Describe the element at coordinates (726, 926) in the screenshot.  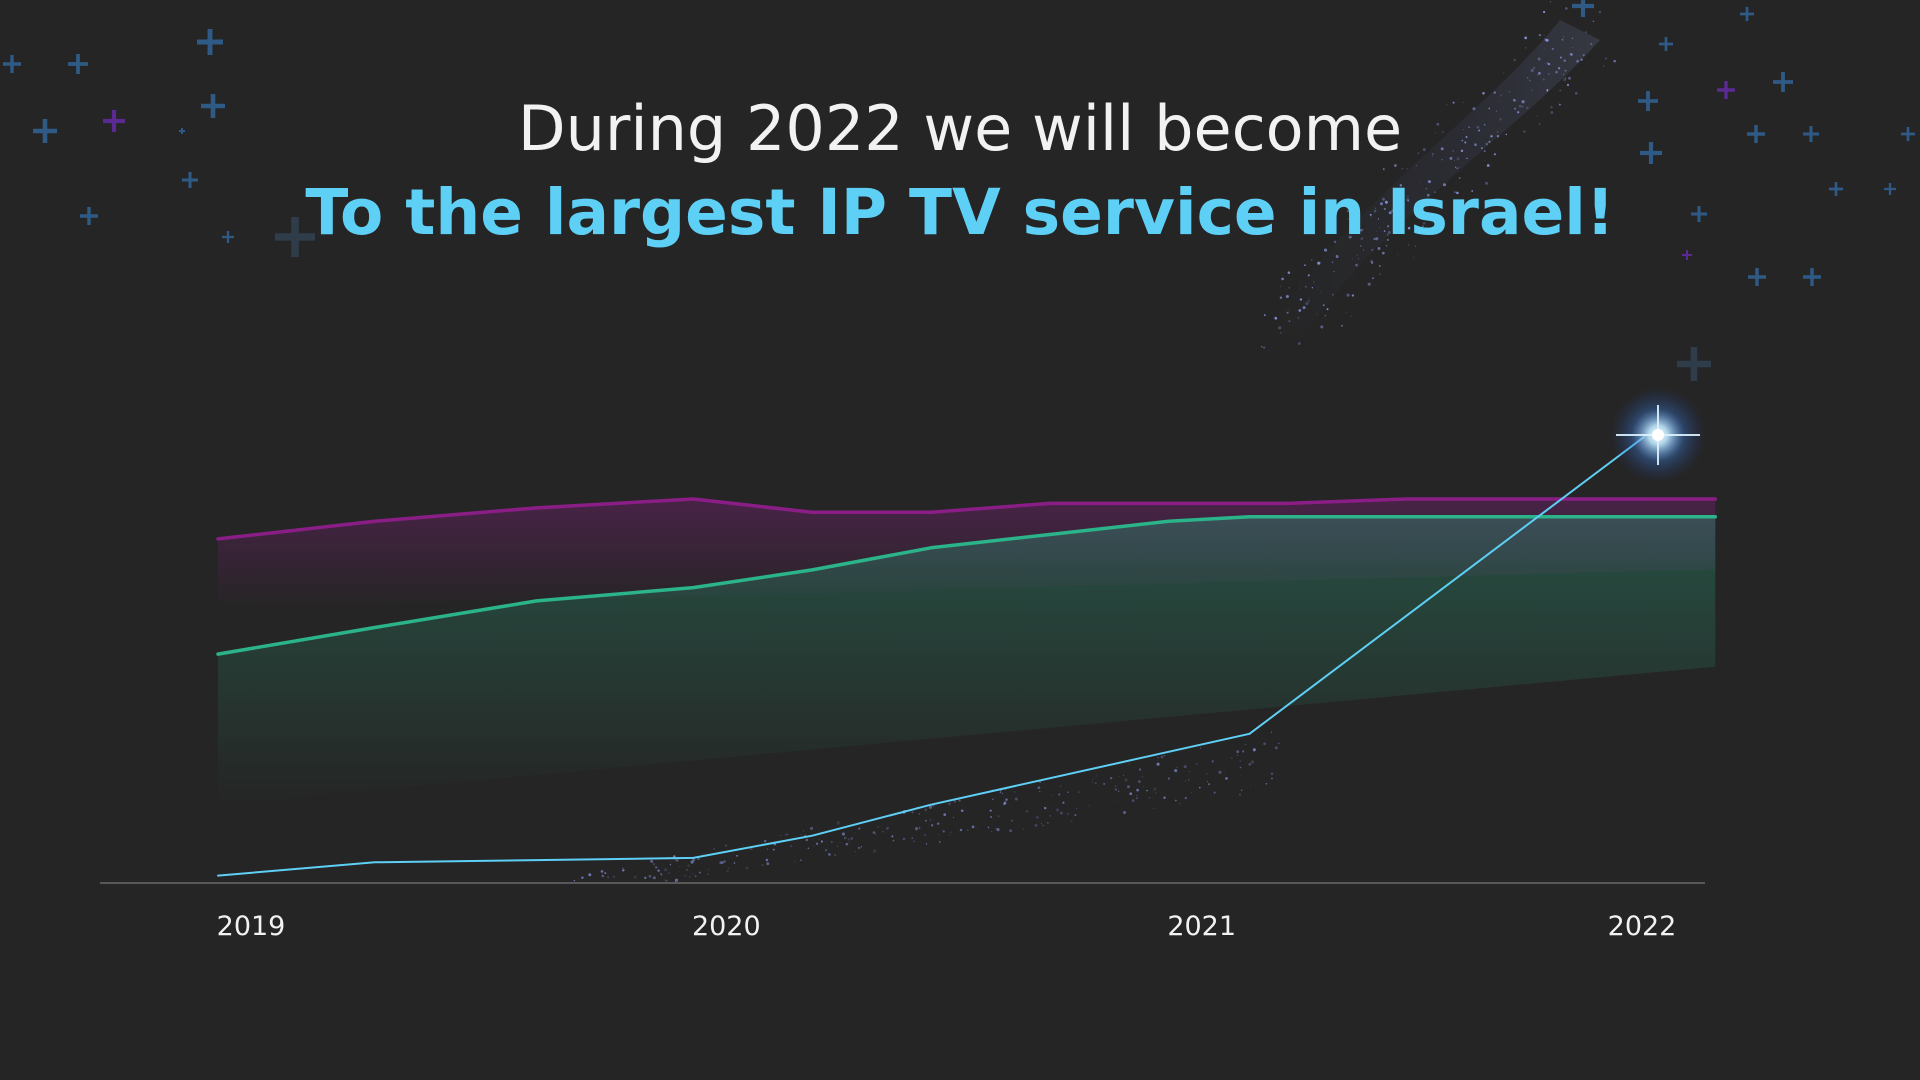
I see `x-tick-label-2020: 2020` at that location.